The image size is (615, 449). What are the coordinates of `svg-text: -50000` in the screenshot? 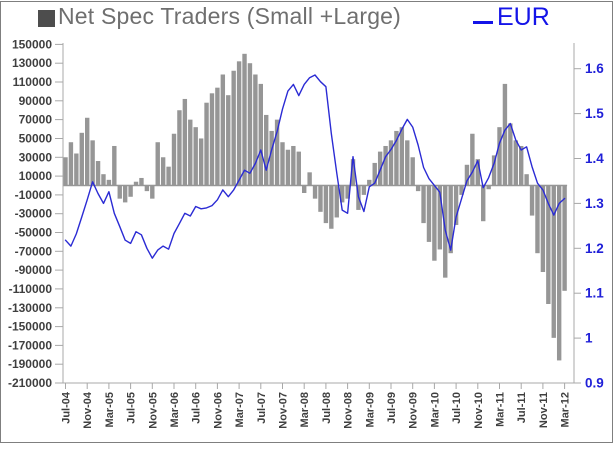 It's located at (34, 233).